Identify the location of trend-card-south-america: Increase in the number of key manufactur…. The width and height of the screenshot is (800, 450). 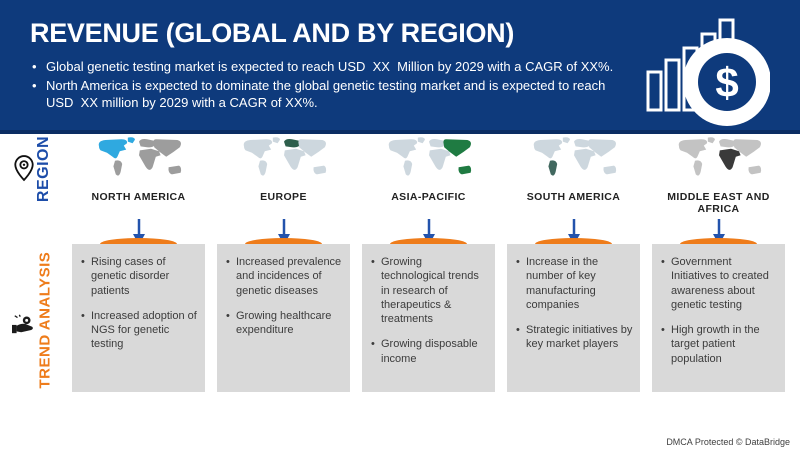
(573, 315).